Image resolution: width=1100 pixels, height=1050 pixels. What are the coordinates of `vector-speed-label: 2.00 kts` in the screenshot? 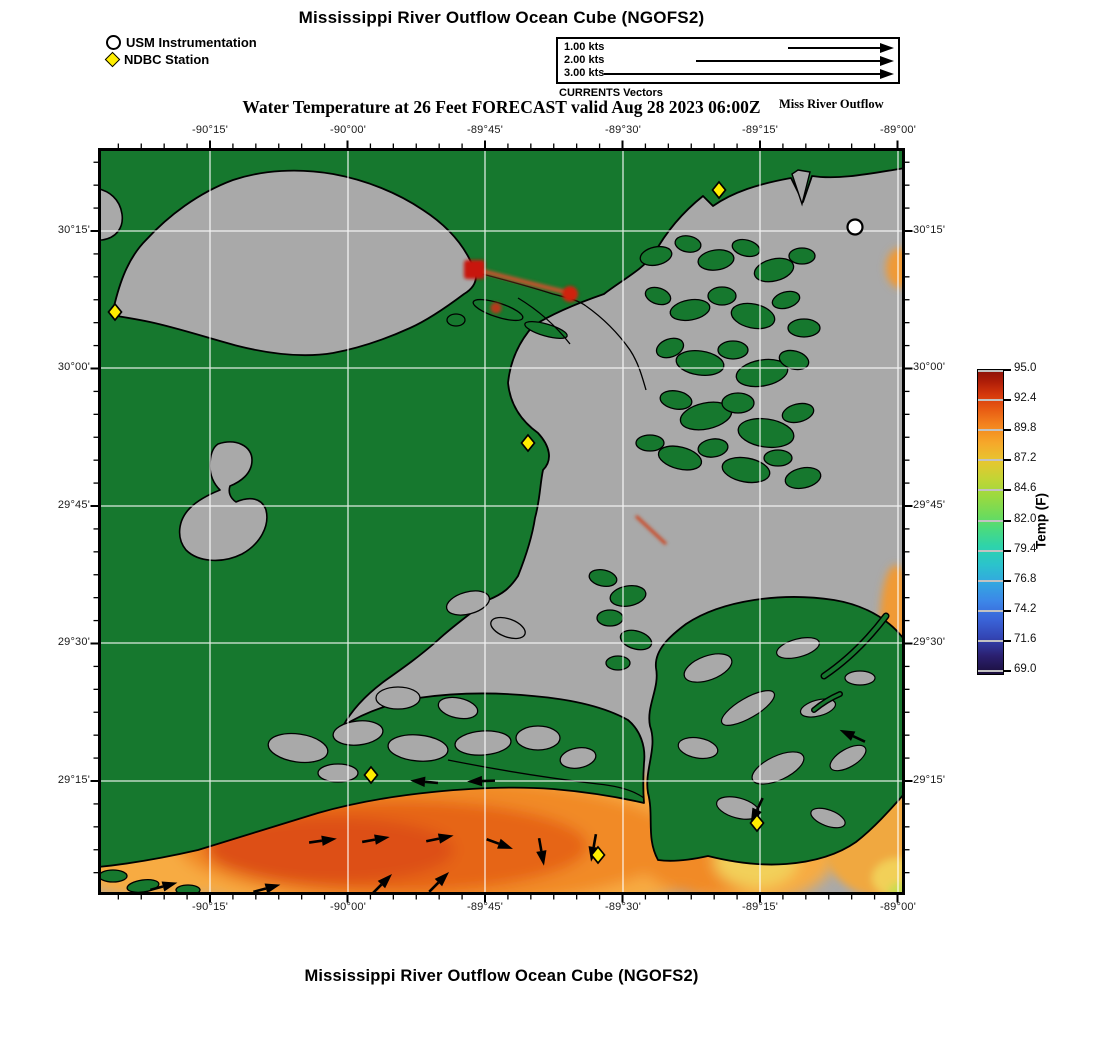 It's located at (584, 60).